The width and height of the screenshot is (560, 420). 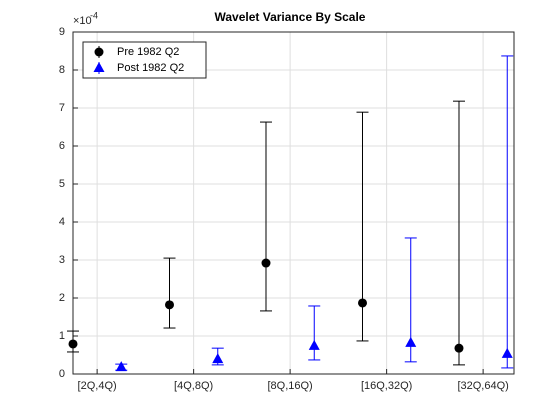 I want to click on exponent: -4, so click(x=94, y=15).